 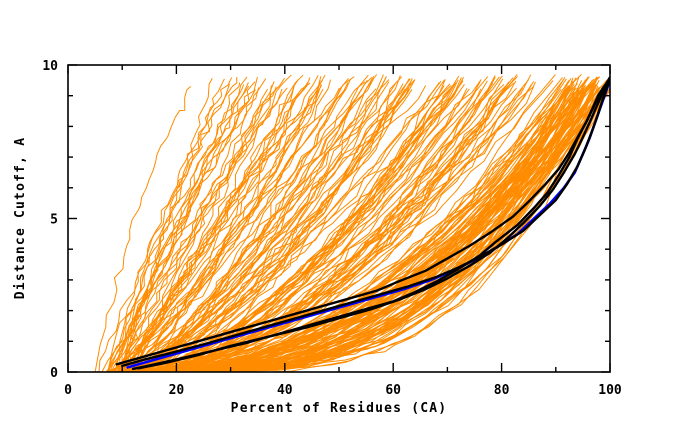 What do you see at coordinates (610, 390) in the screenshot?
I see `x-tick-label: 100` at bounding box center [610, 390].